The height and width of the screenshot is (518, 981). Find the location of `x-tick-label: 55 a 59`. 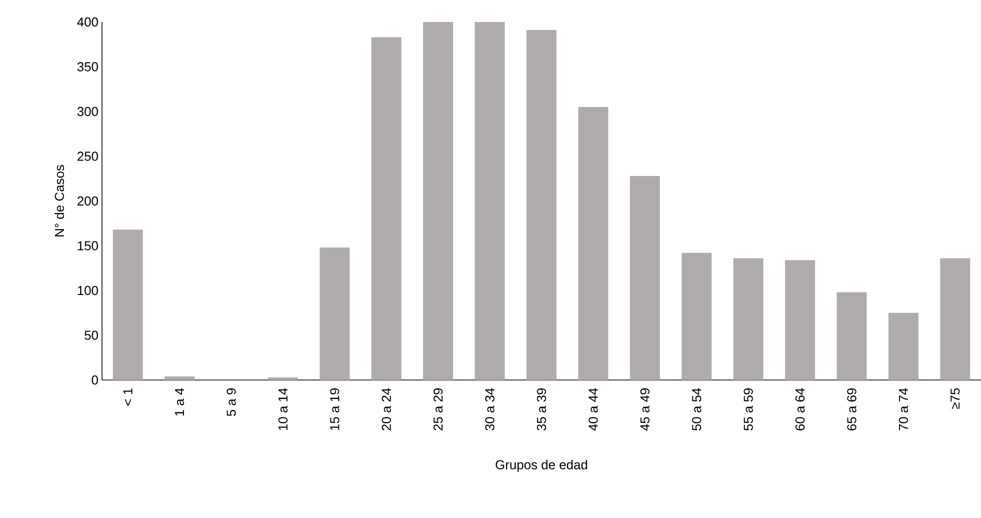

x-tick-label: 55 a 59 is located at coordinates (748, 409).